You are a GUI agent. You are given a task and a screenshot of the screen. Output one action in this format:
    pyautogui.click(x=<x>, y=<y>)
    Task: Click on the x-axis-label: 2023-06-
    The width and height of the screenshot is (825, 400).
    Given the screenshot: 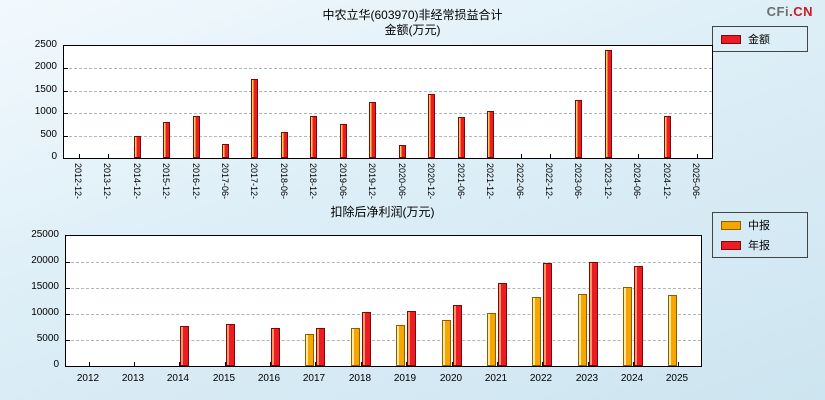 What is the action you would take?
    pyautogui.click(x=578, y=181)
    